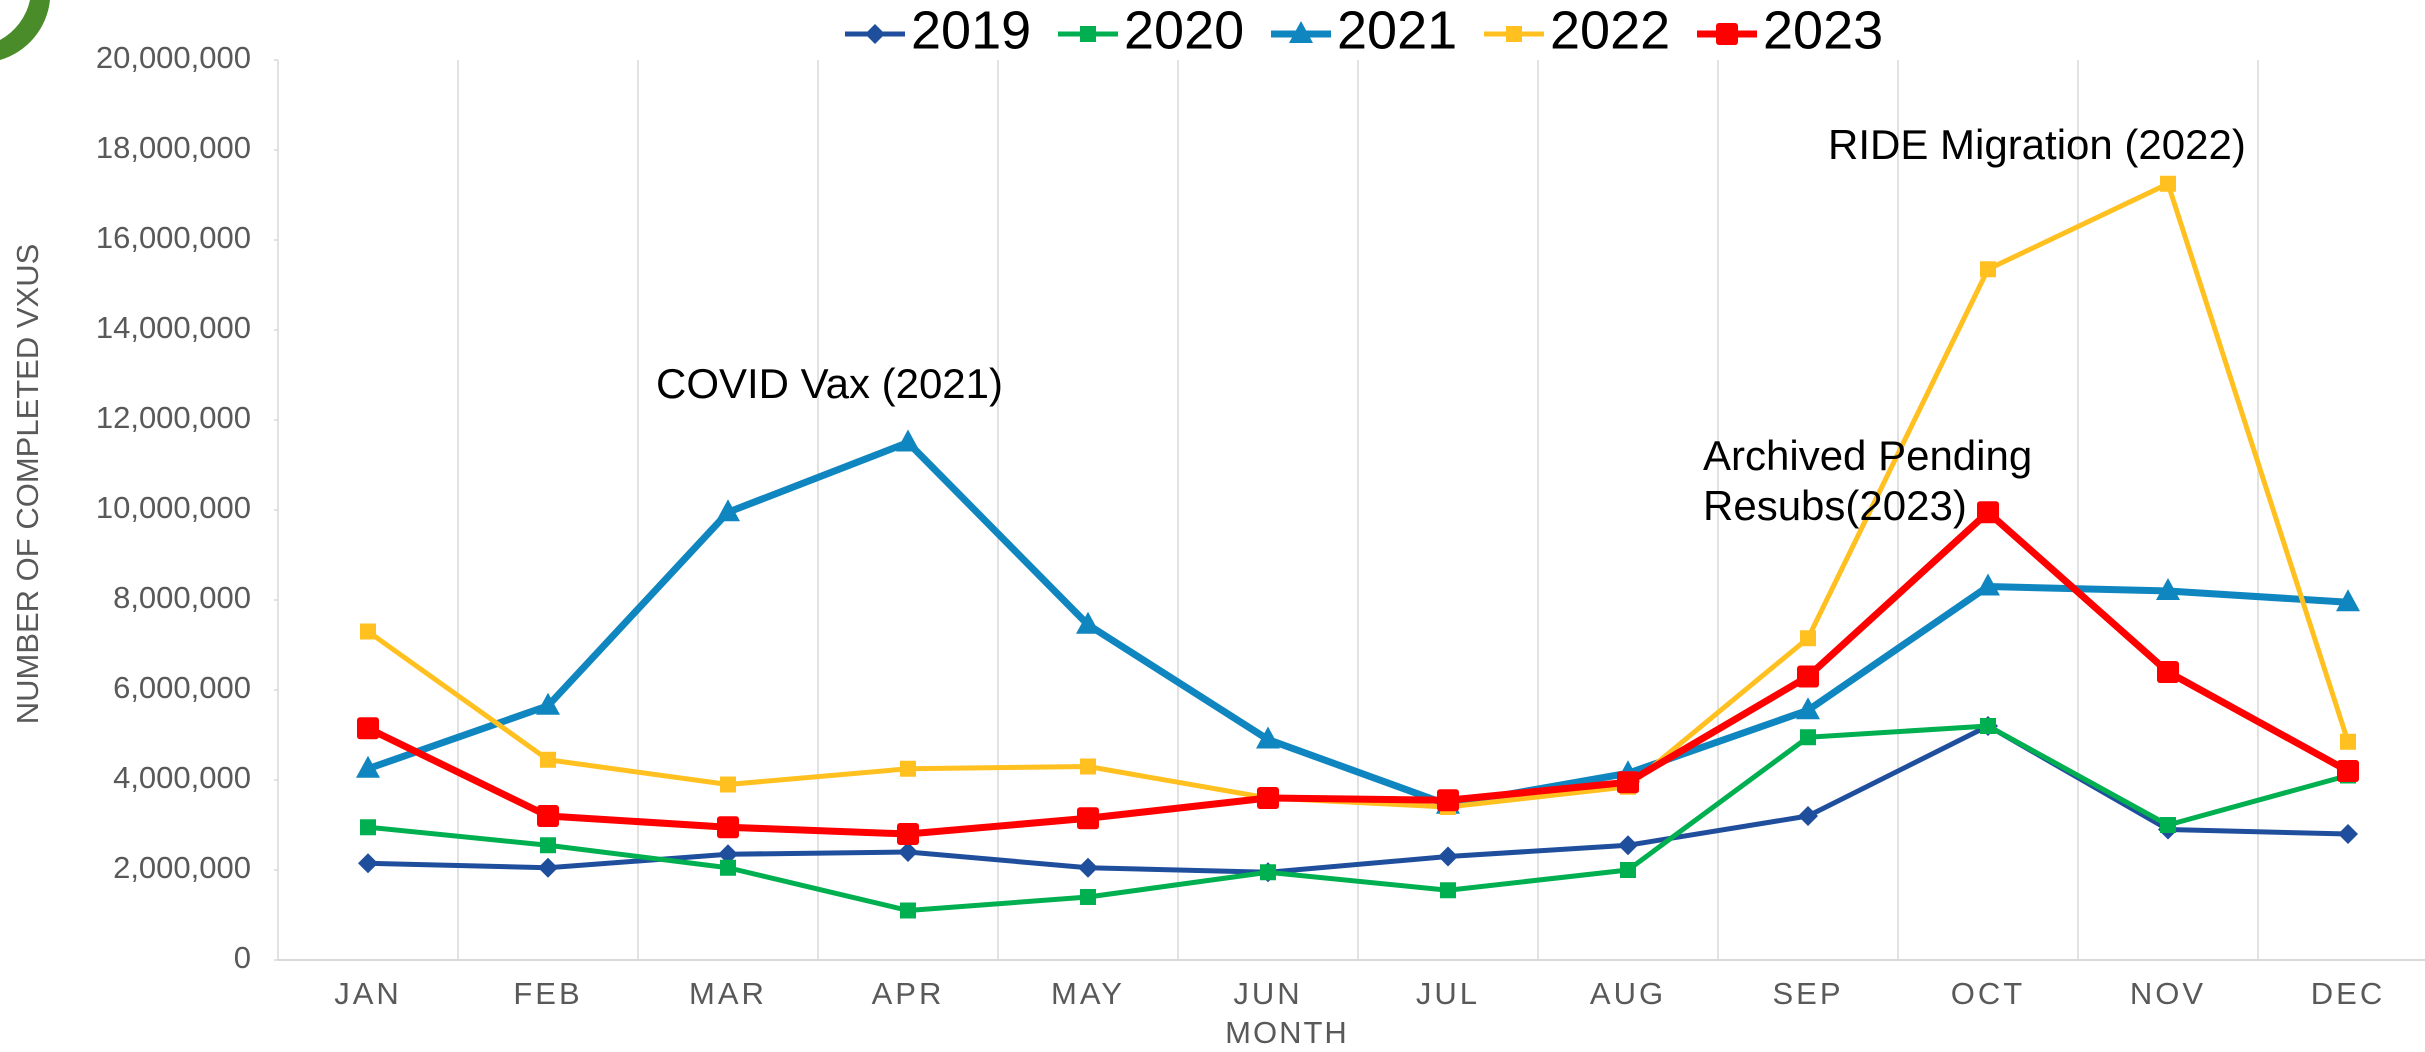 The height and width of the screenshot is (1052, 2425). Describe the element at coordinates (182, 597) in the screenshot. I see `y-tick-label: 8,000,000` at that location.